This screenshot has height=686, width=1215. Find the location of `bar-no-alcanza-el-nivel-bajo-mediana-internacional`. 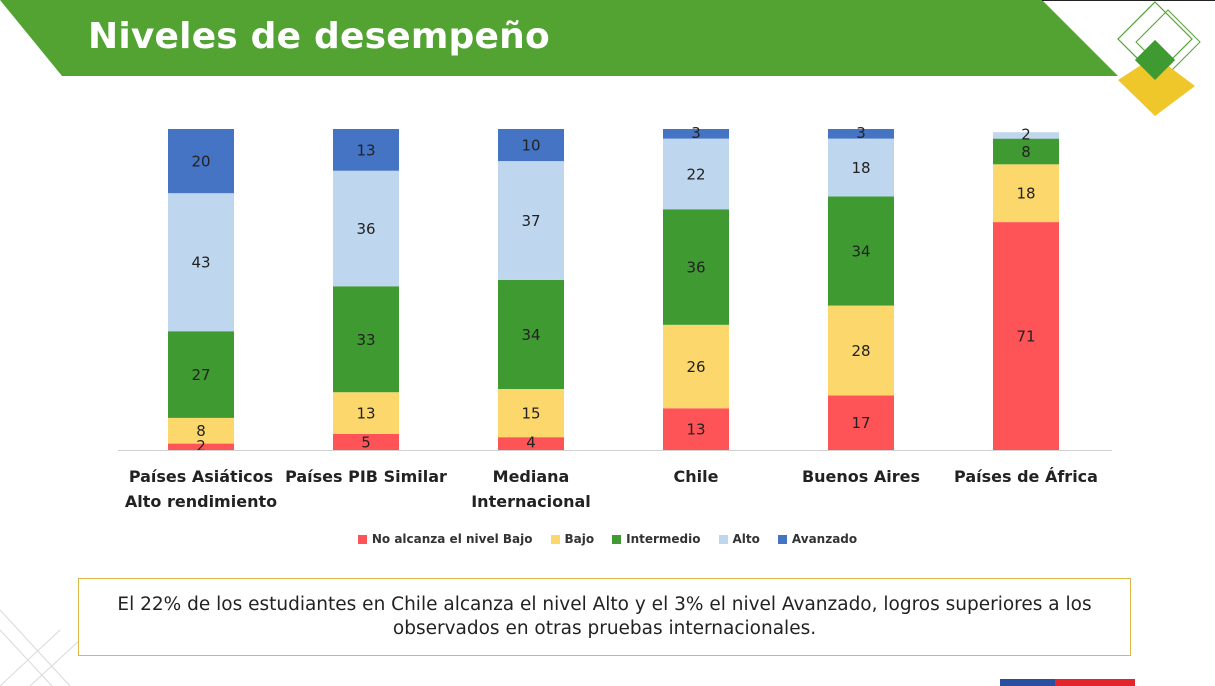

bar-no-alcanza-el-nivel-bajo-mediana-internacional is located at coordinates (531, 443).